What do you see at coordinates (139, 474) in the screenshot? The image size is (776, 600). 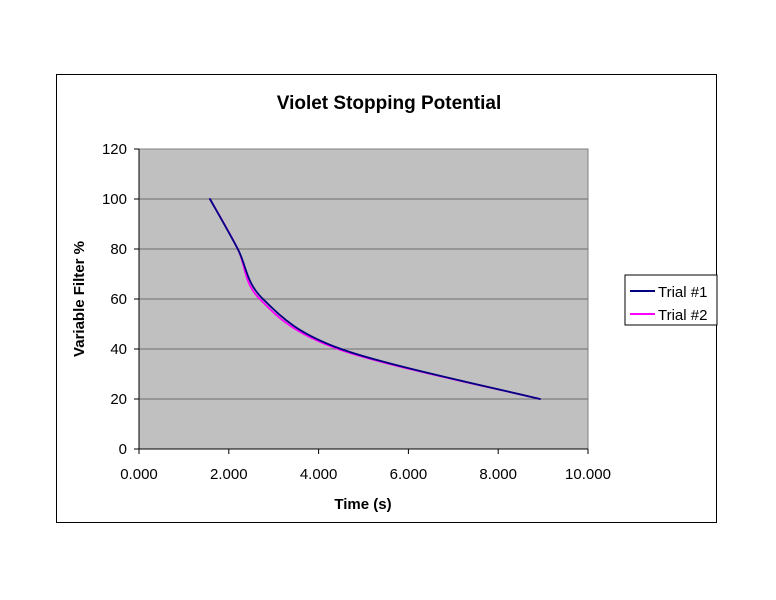 I see `x-tick-label: 0.000` at bounding box center [139, 474].